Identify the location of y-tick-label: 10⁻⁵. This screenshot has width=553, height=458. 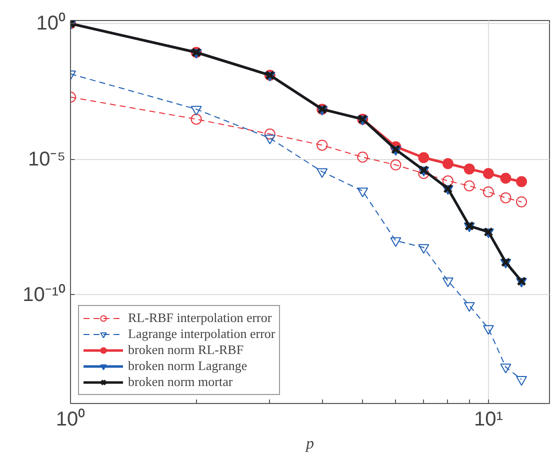
(47, 159).